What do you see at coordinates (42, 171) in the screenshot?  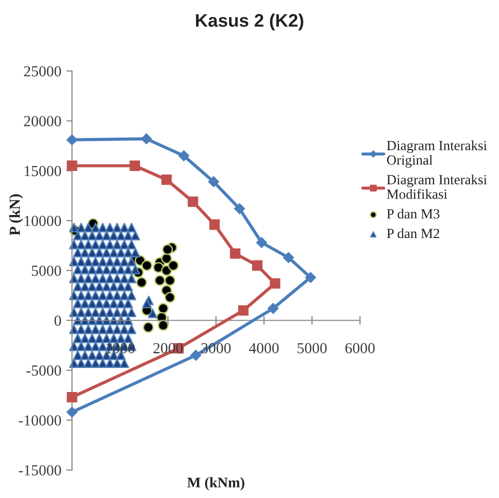 I see `y-tick-label: 15000` at bounding box center [42, 171].